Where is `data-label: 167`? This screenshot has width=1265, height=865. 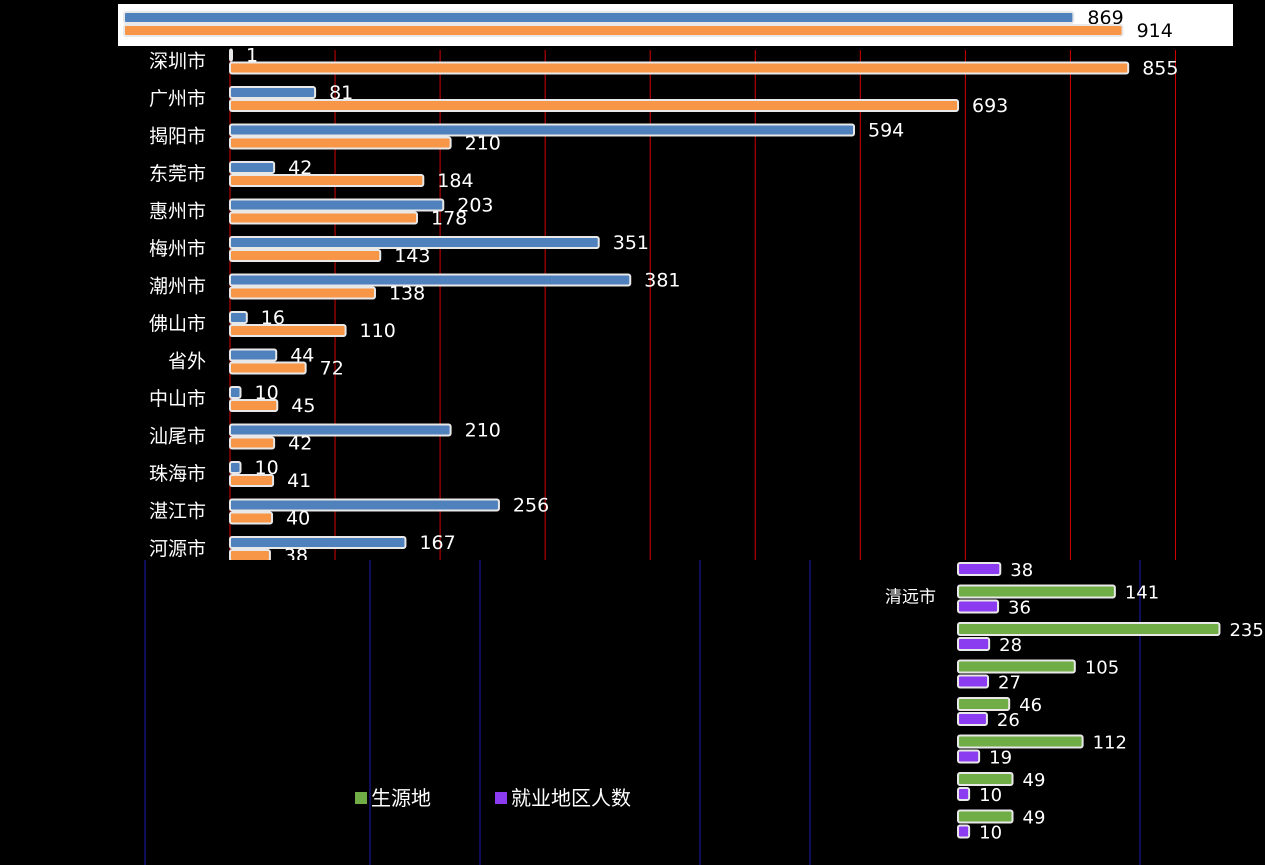
data-label: 167 is located at coordinates (437, 543).